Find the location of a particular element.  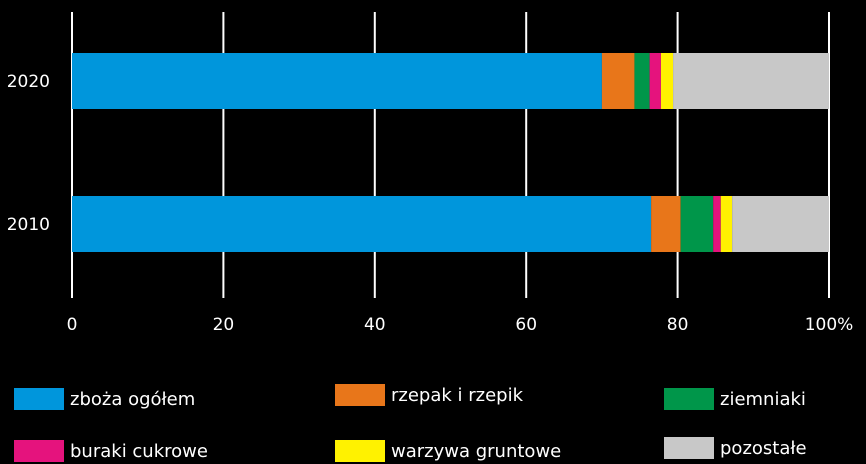

legend-item-ziemniaki: ziemniaki is located at coordinates (735, 399).